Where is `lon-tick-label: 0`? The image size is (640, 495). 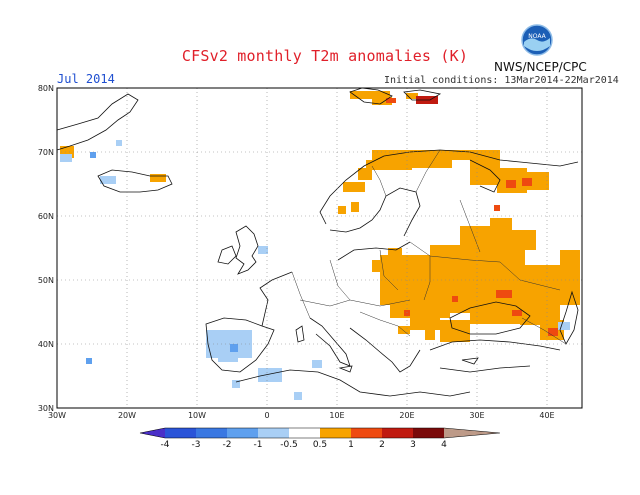
lon-tick-label: 0 is located at coordinates (266, 415).